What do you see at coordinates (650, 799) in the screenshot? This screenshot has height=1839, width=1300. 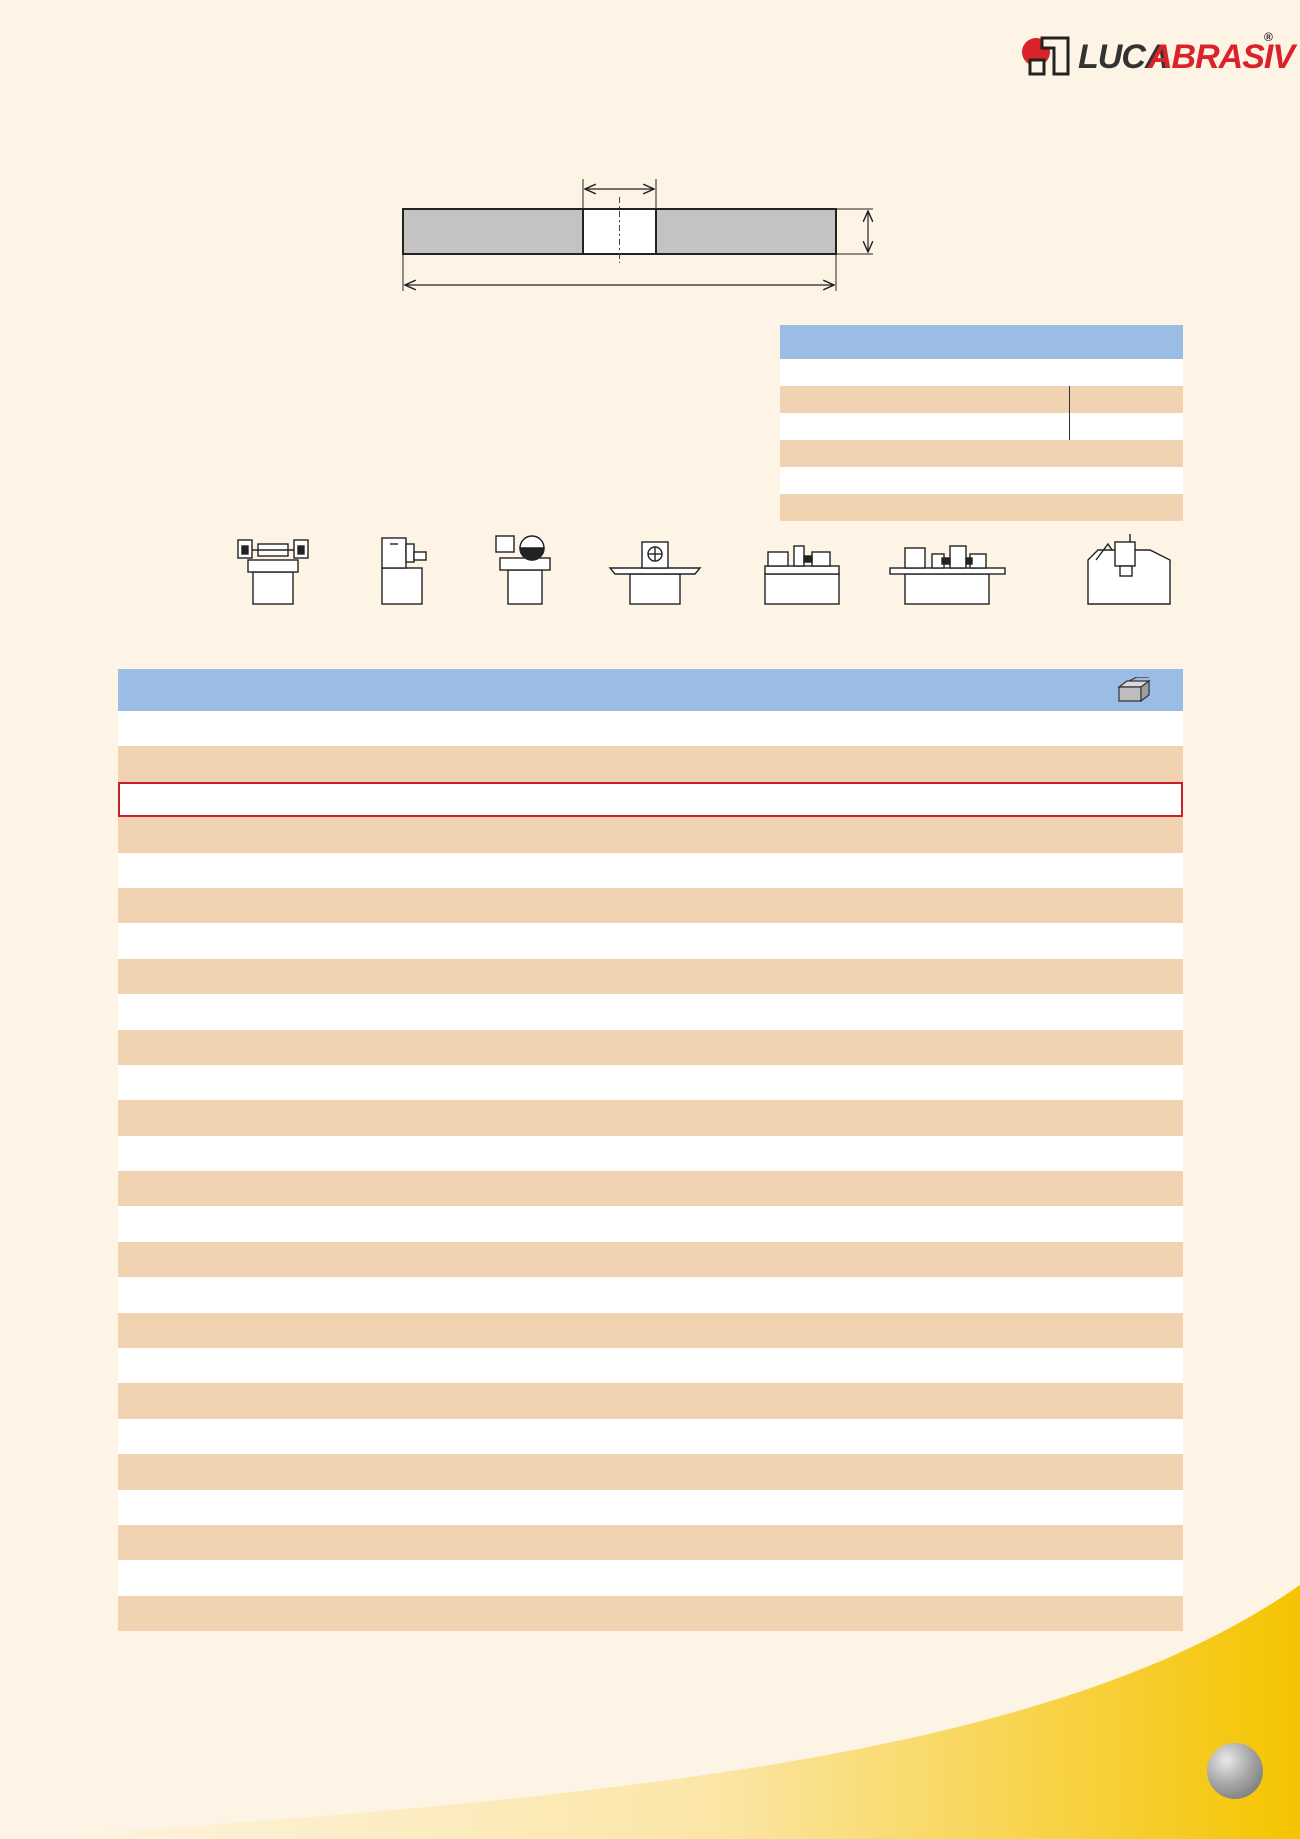 I see `table-row-highlighted` at bounding box center [650, 799].